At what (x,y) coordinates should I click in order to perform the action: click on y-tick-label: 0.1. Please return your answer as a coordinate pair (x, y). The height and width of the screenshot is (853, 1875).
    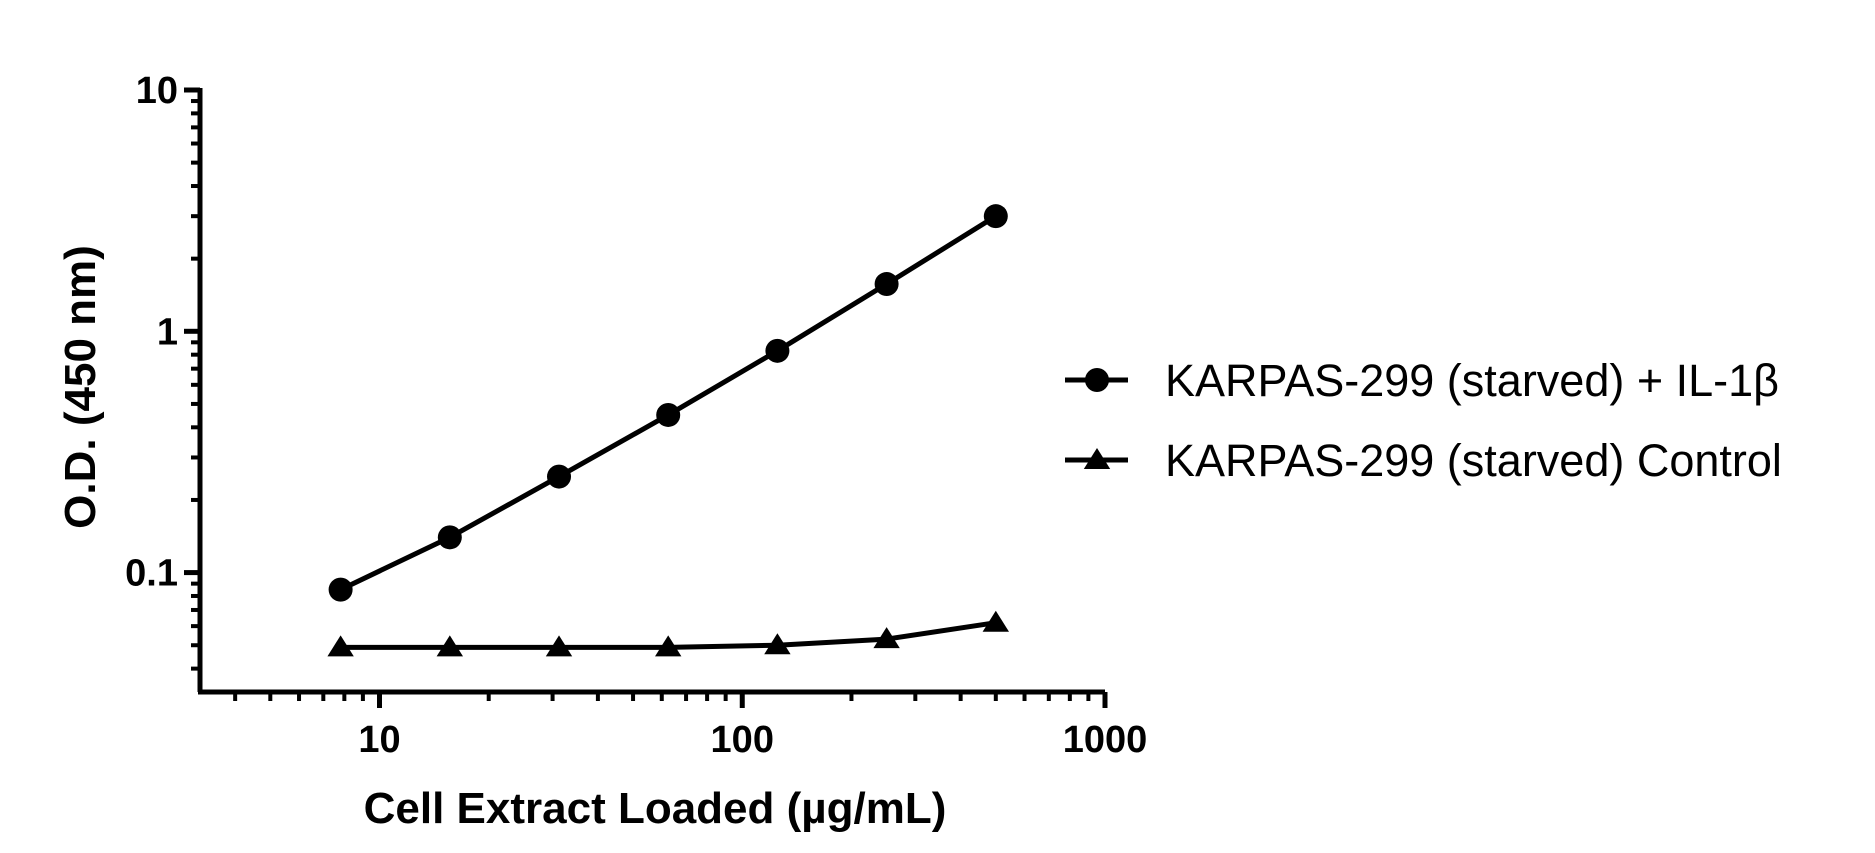
    Looking at the image, I should click on (151, 574).